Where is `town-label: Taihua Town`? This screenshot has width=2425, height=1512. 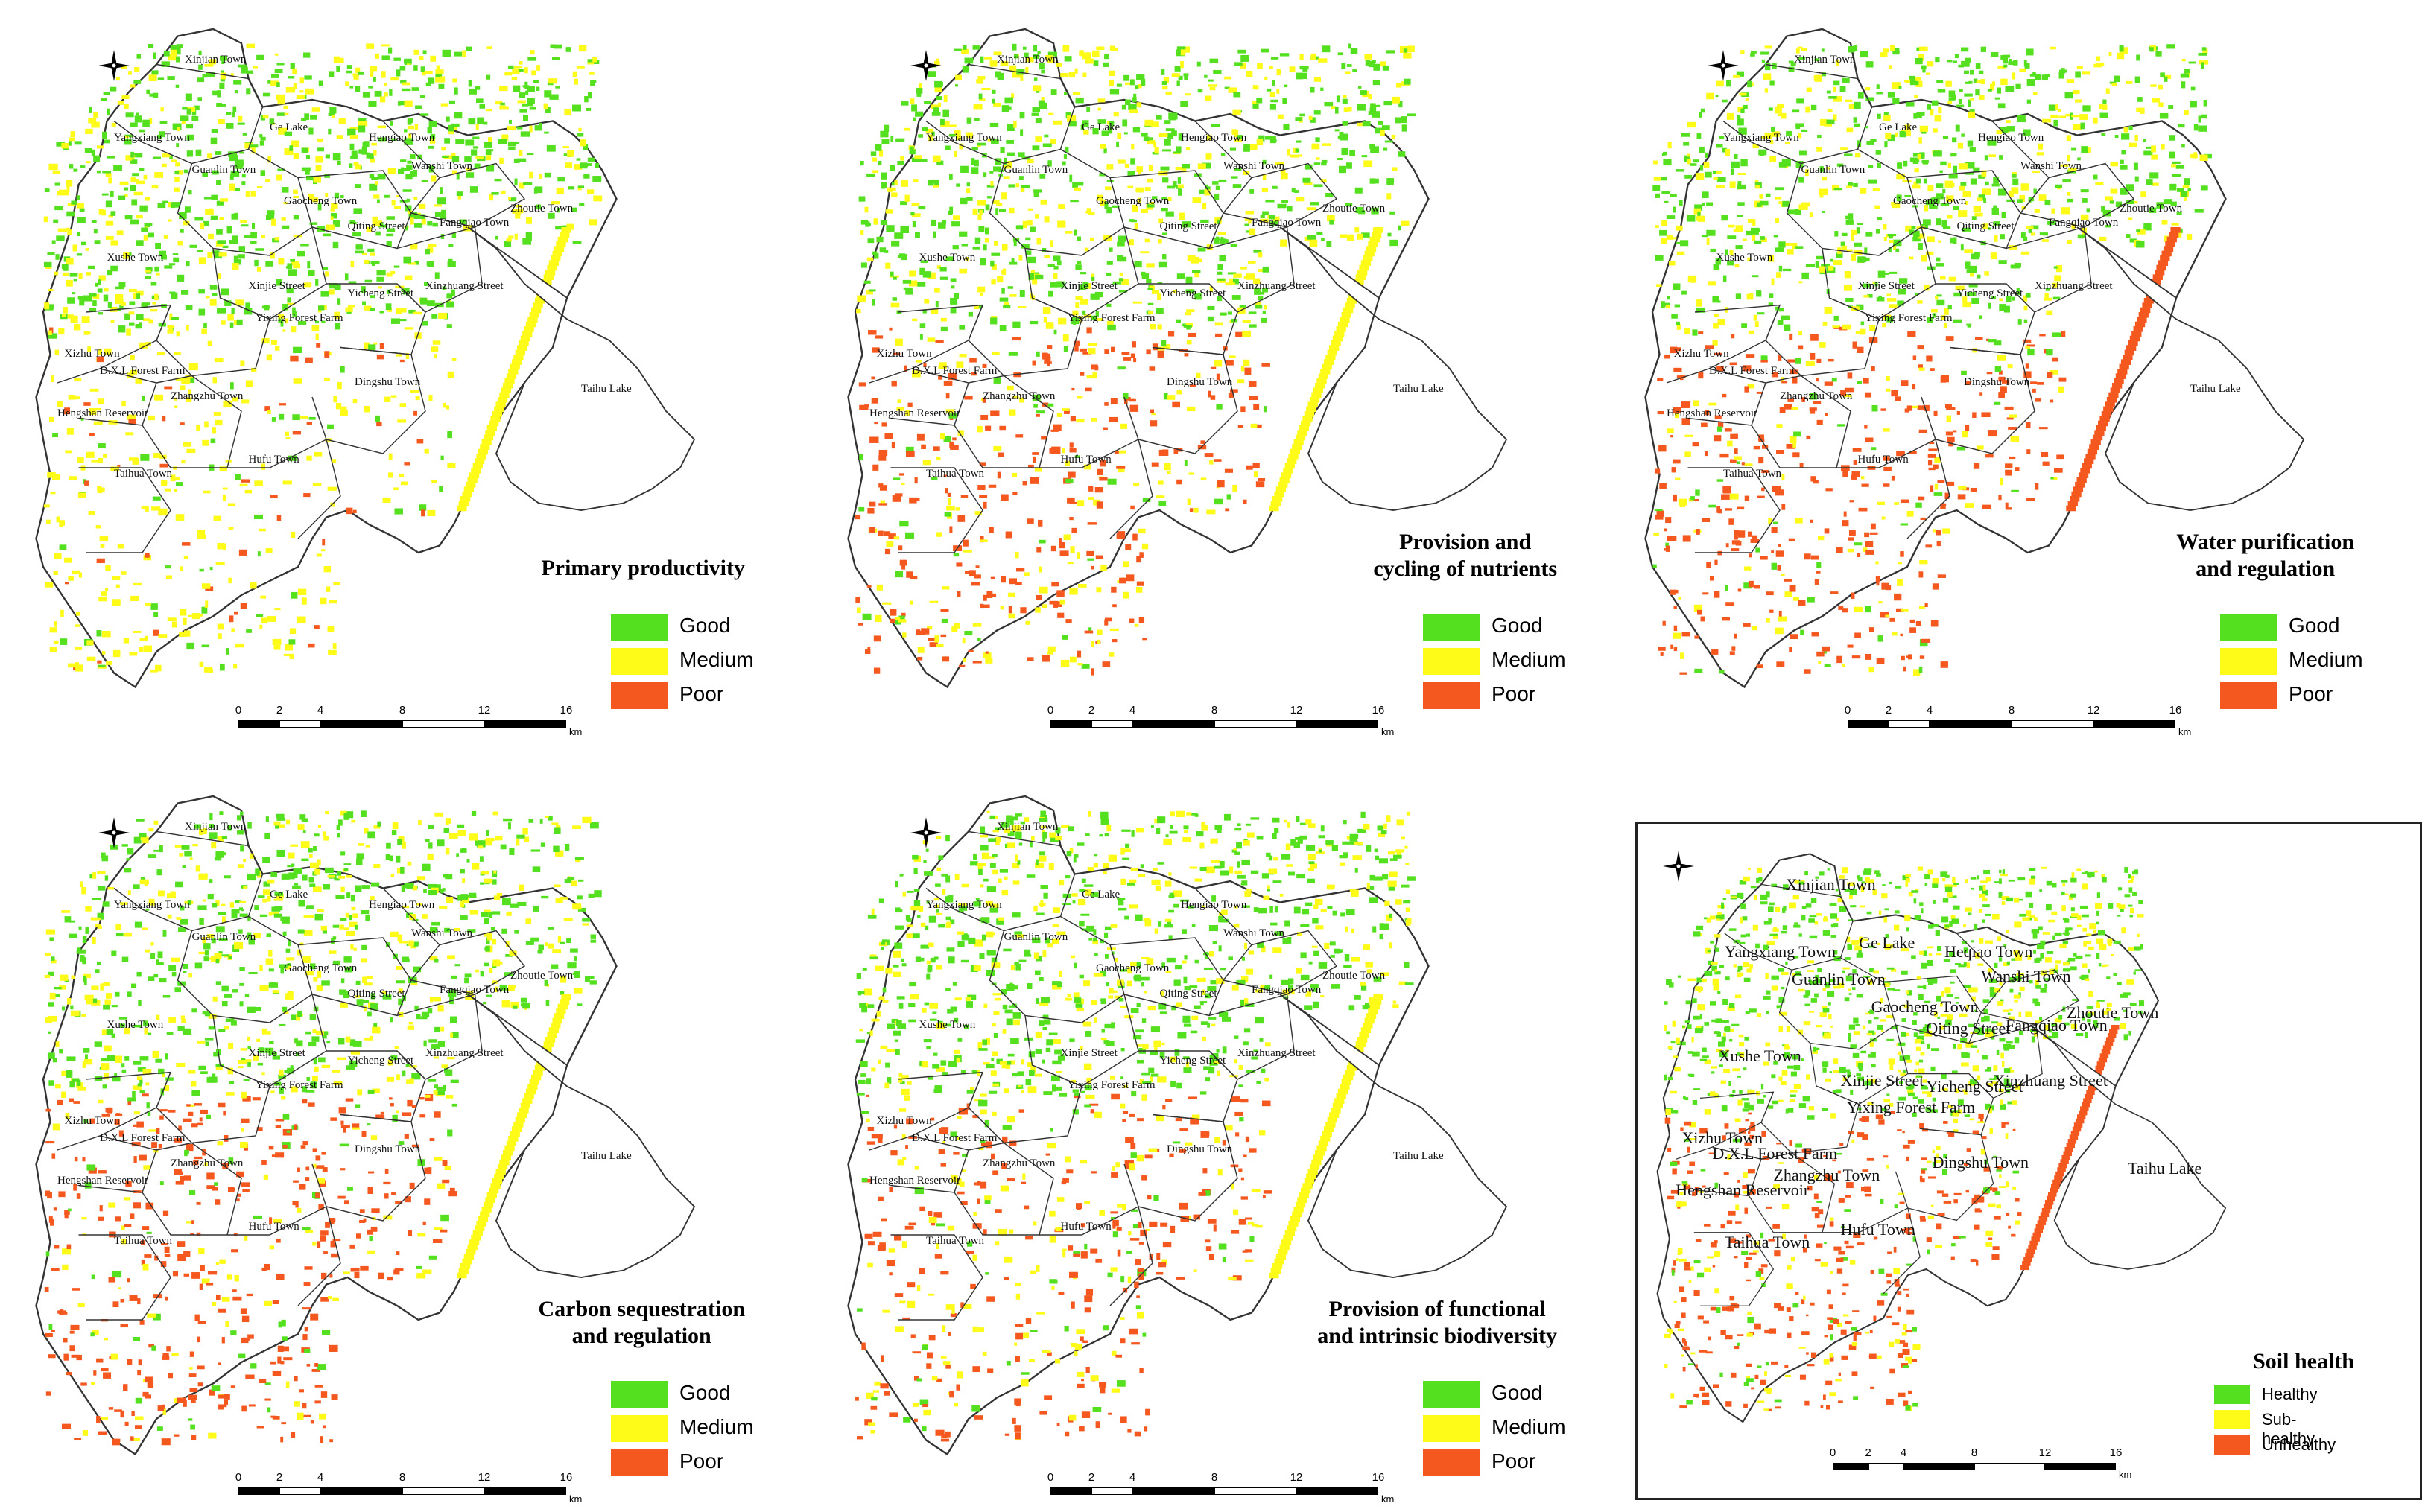
town-label: Taihua Town is located at coordinates (955, 474).